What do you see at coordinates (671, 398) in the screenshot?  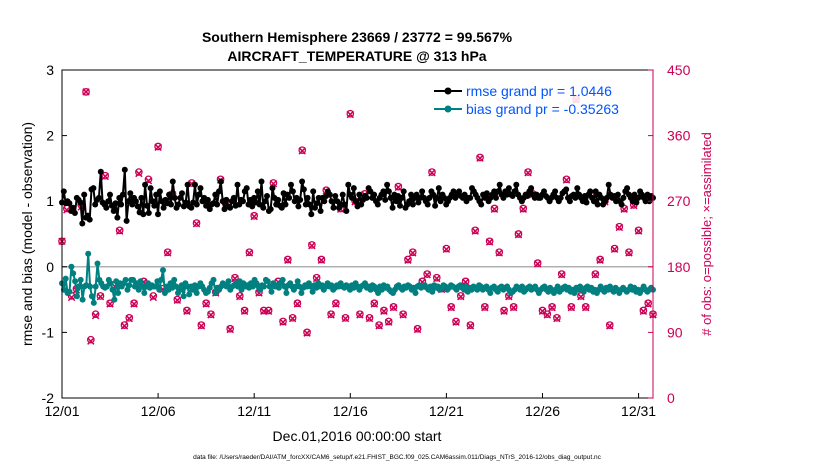 I see `right-axis-tick-label: 0` at bounding box center [671, 398].